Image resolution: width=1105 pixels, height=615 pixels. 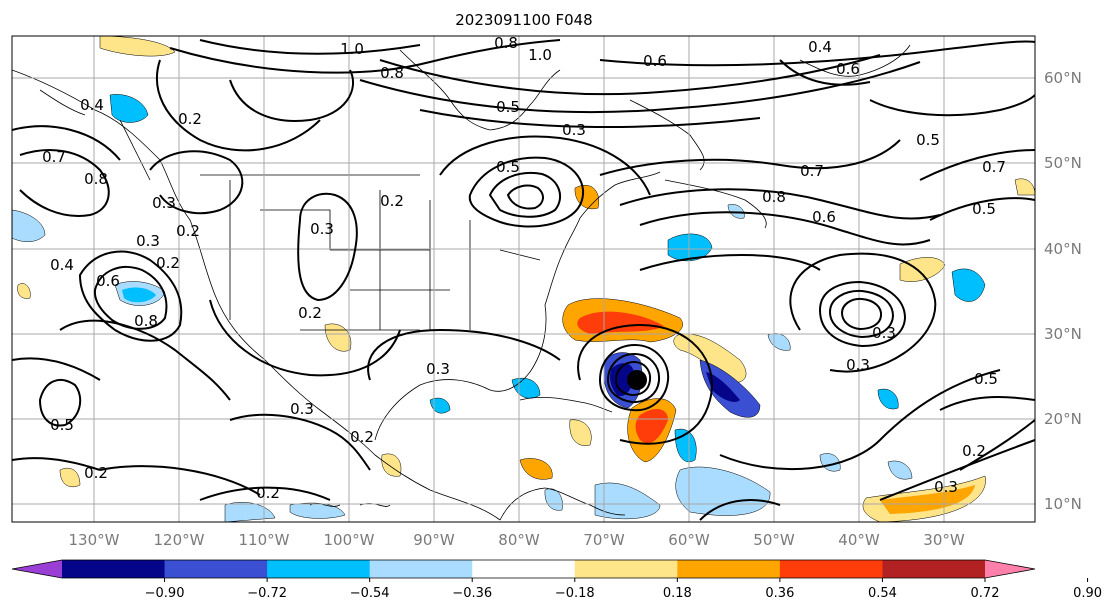 I want to click on colorbar-tick-label: −0.54, so click(x=370, y=593).